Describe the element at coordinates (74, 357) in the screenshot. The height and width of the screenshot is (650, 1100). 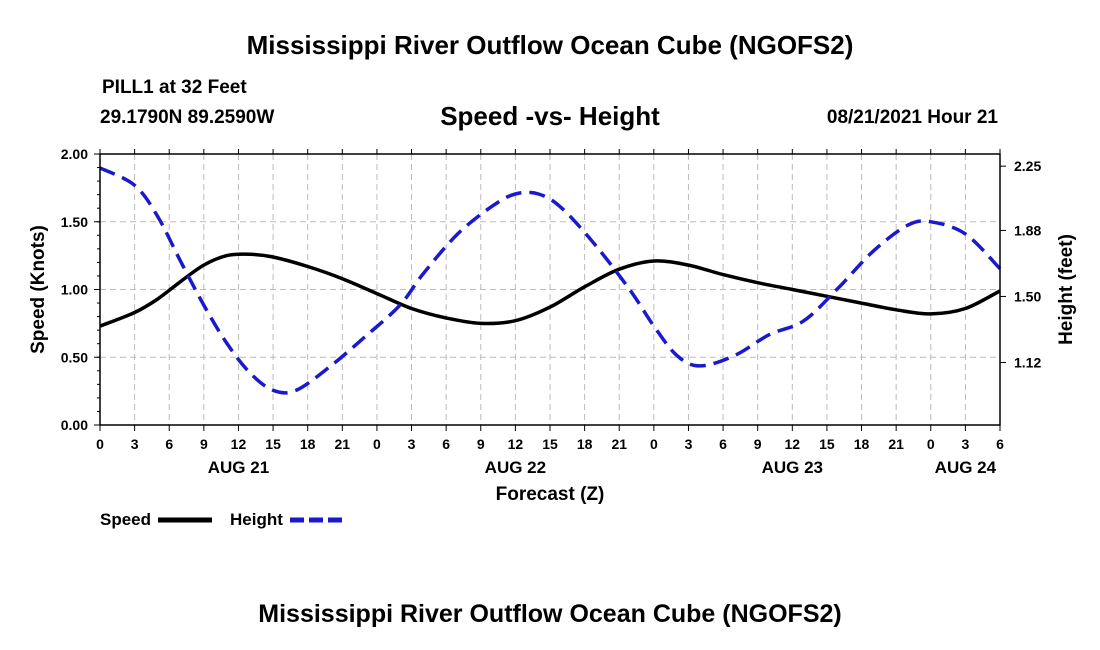
I see `y-tick-label: 0.50` at that location.